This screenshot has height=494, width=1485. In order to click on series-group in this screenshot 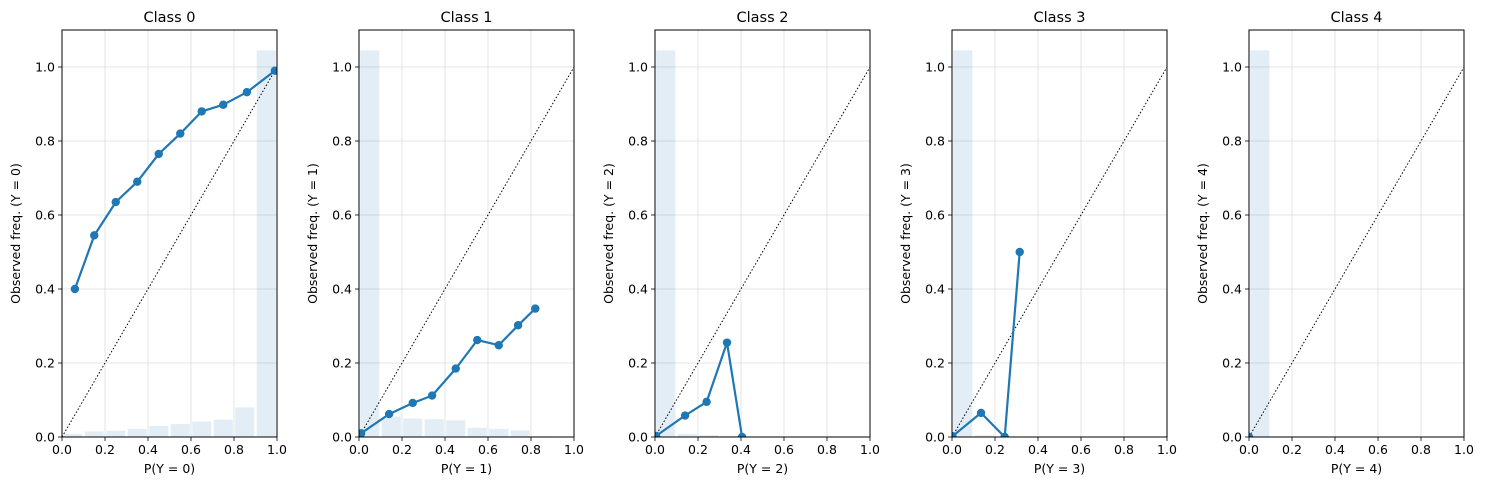, I will do `click(448, 370)`.